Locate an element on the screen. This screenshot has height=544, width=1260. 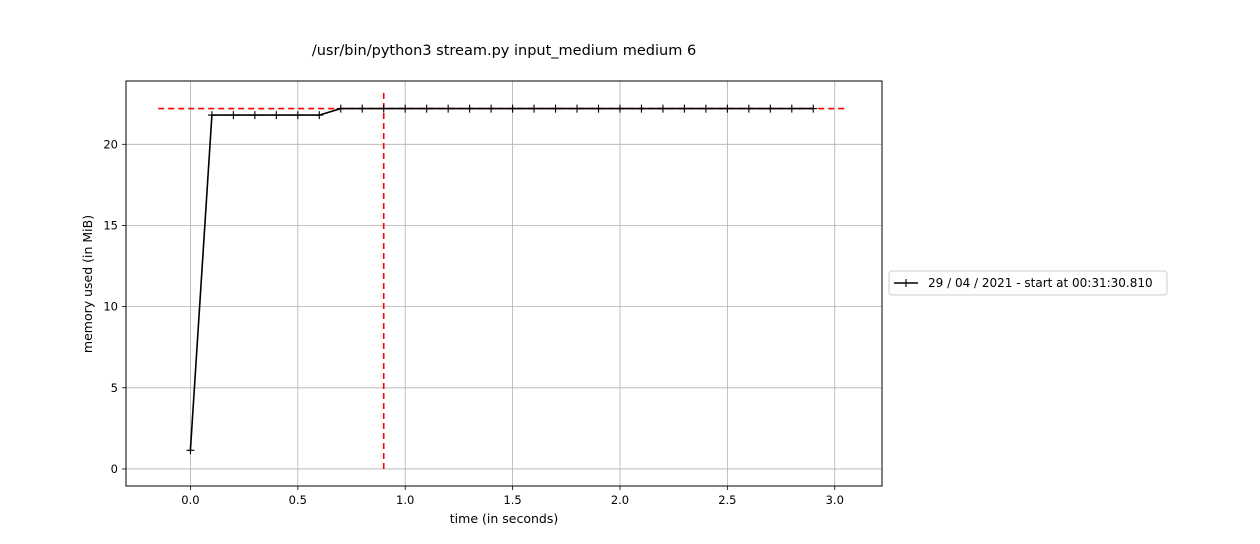
legend-box is located at coordinates (1028, 283).